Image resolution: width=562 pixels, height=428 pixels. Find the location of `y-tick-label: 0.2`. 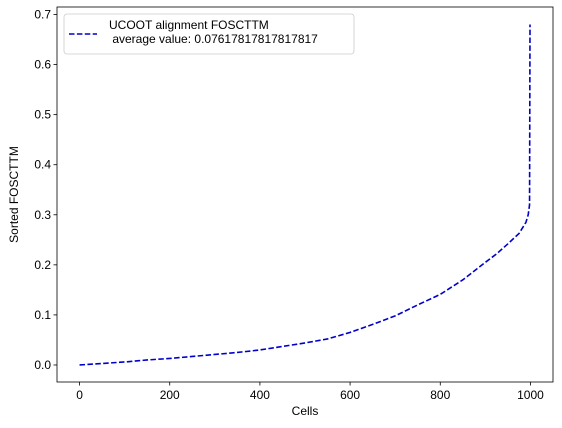

y-tick-label: 0.2 is located at coordinates (42, 265).